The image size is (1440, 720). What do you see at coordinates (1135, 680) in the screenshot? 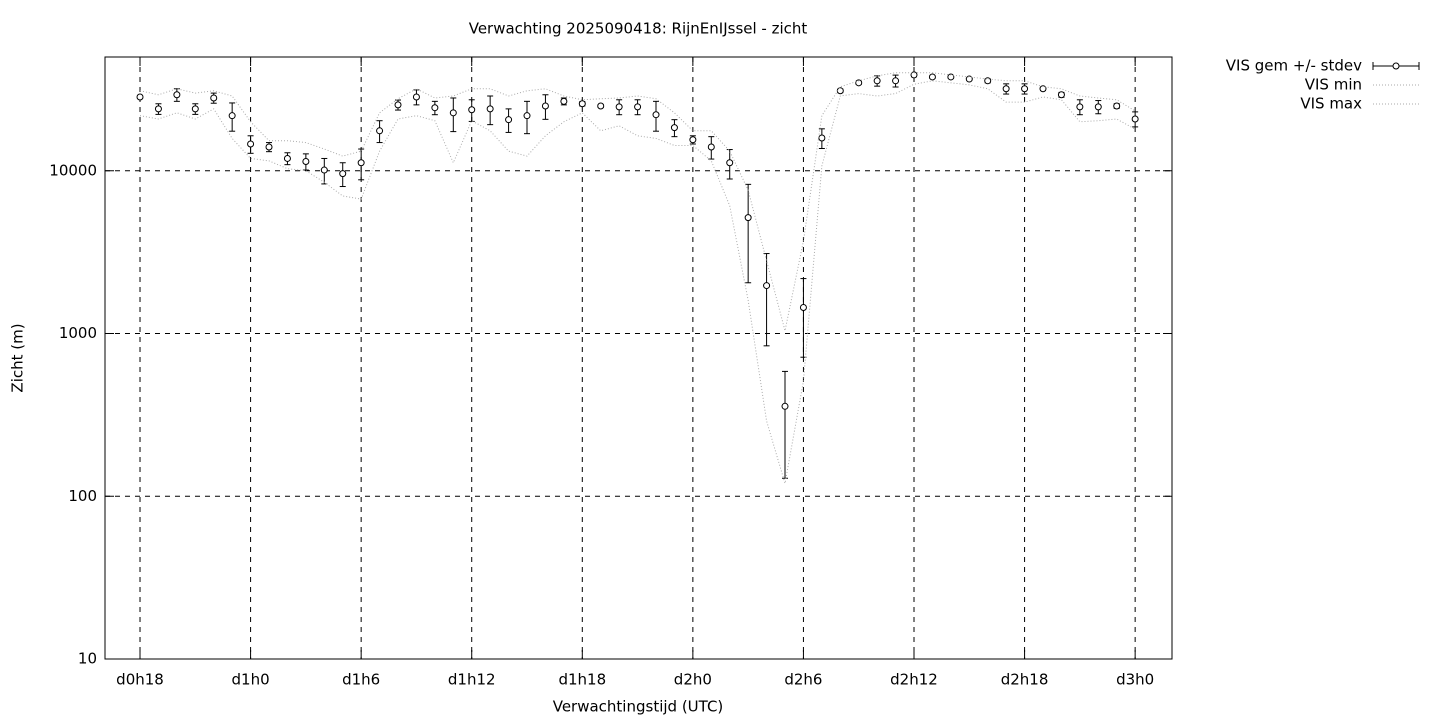
I see `x-tick-label: d3h0` at bounding box center [1135, 680].